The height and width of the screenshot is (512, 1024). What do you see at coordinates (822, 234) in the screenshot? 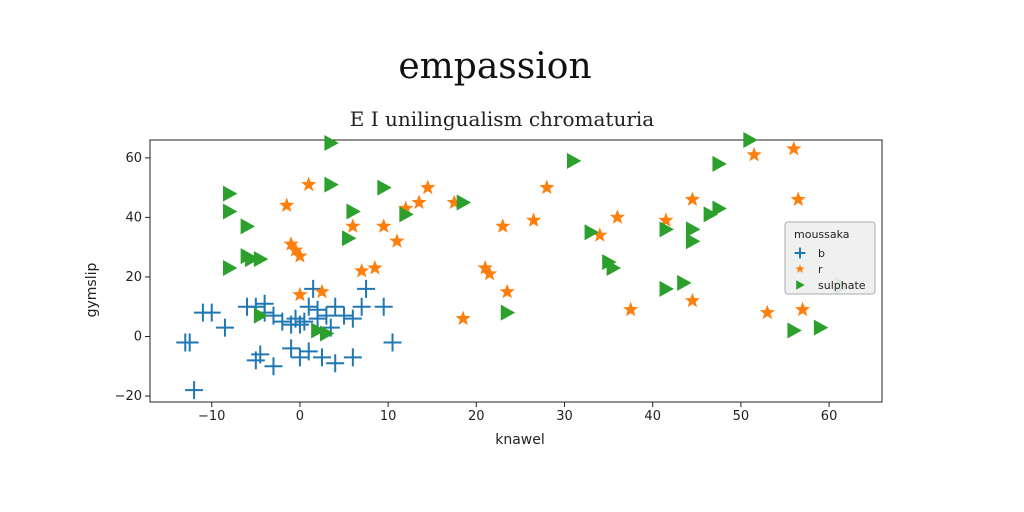
I see `legend-title: moussaka` at bounding box center [822, 234].